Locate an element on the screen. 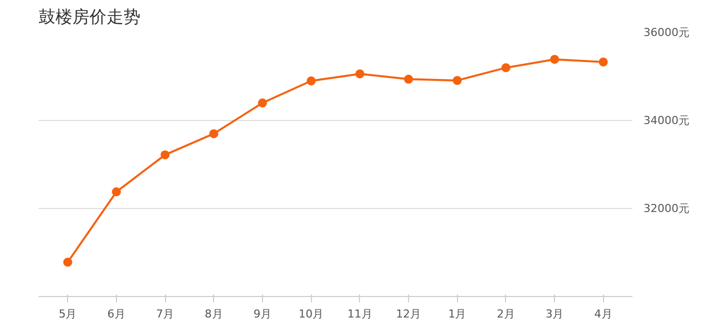  x-tick-label: 2月 is located at coordinates (505, 314).